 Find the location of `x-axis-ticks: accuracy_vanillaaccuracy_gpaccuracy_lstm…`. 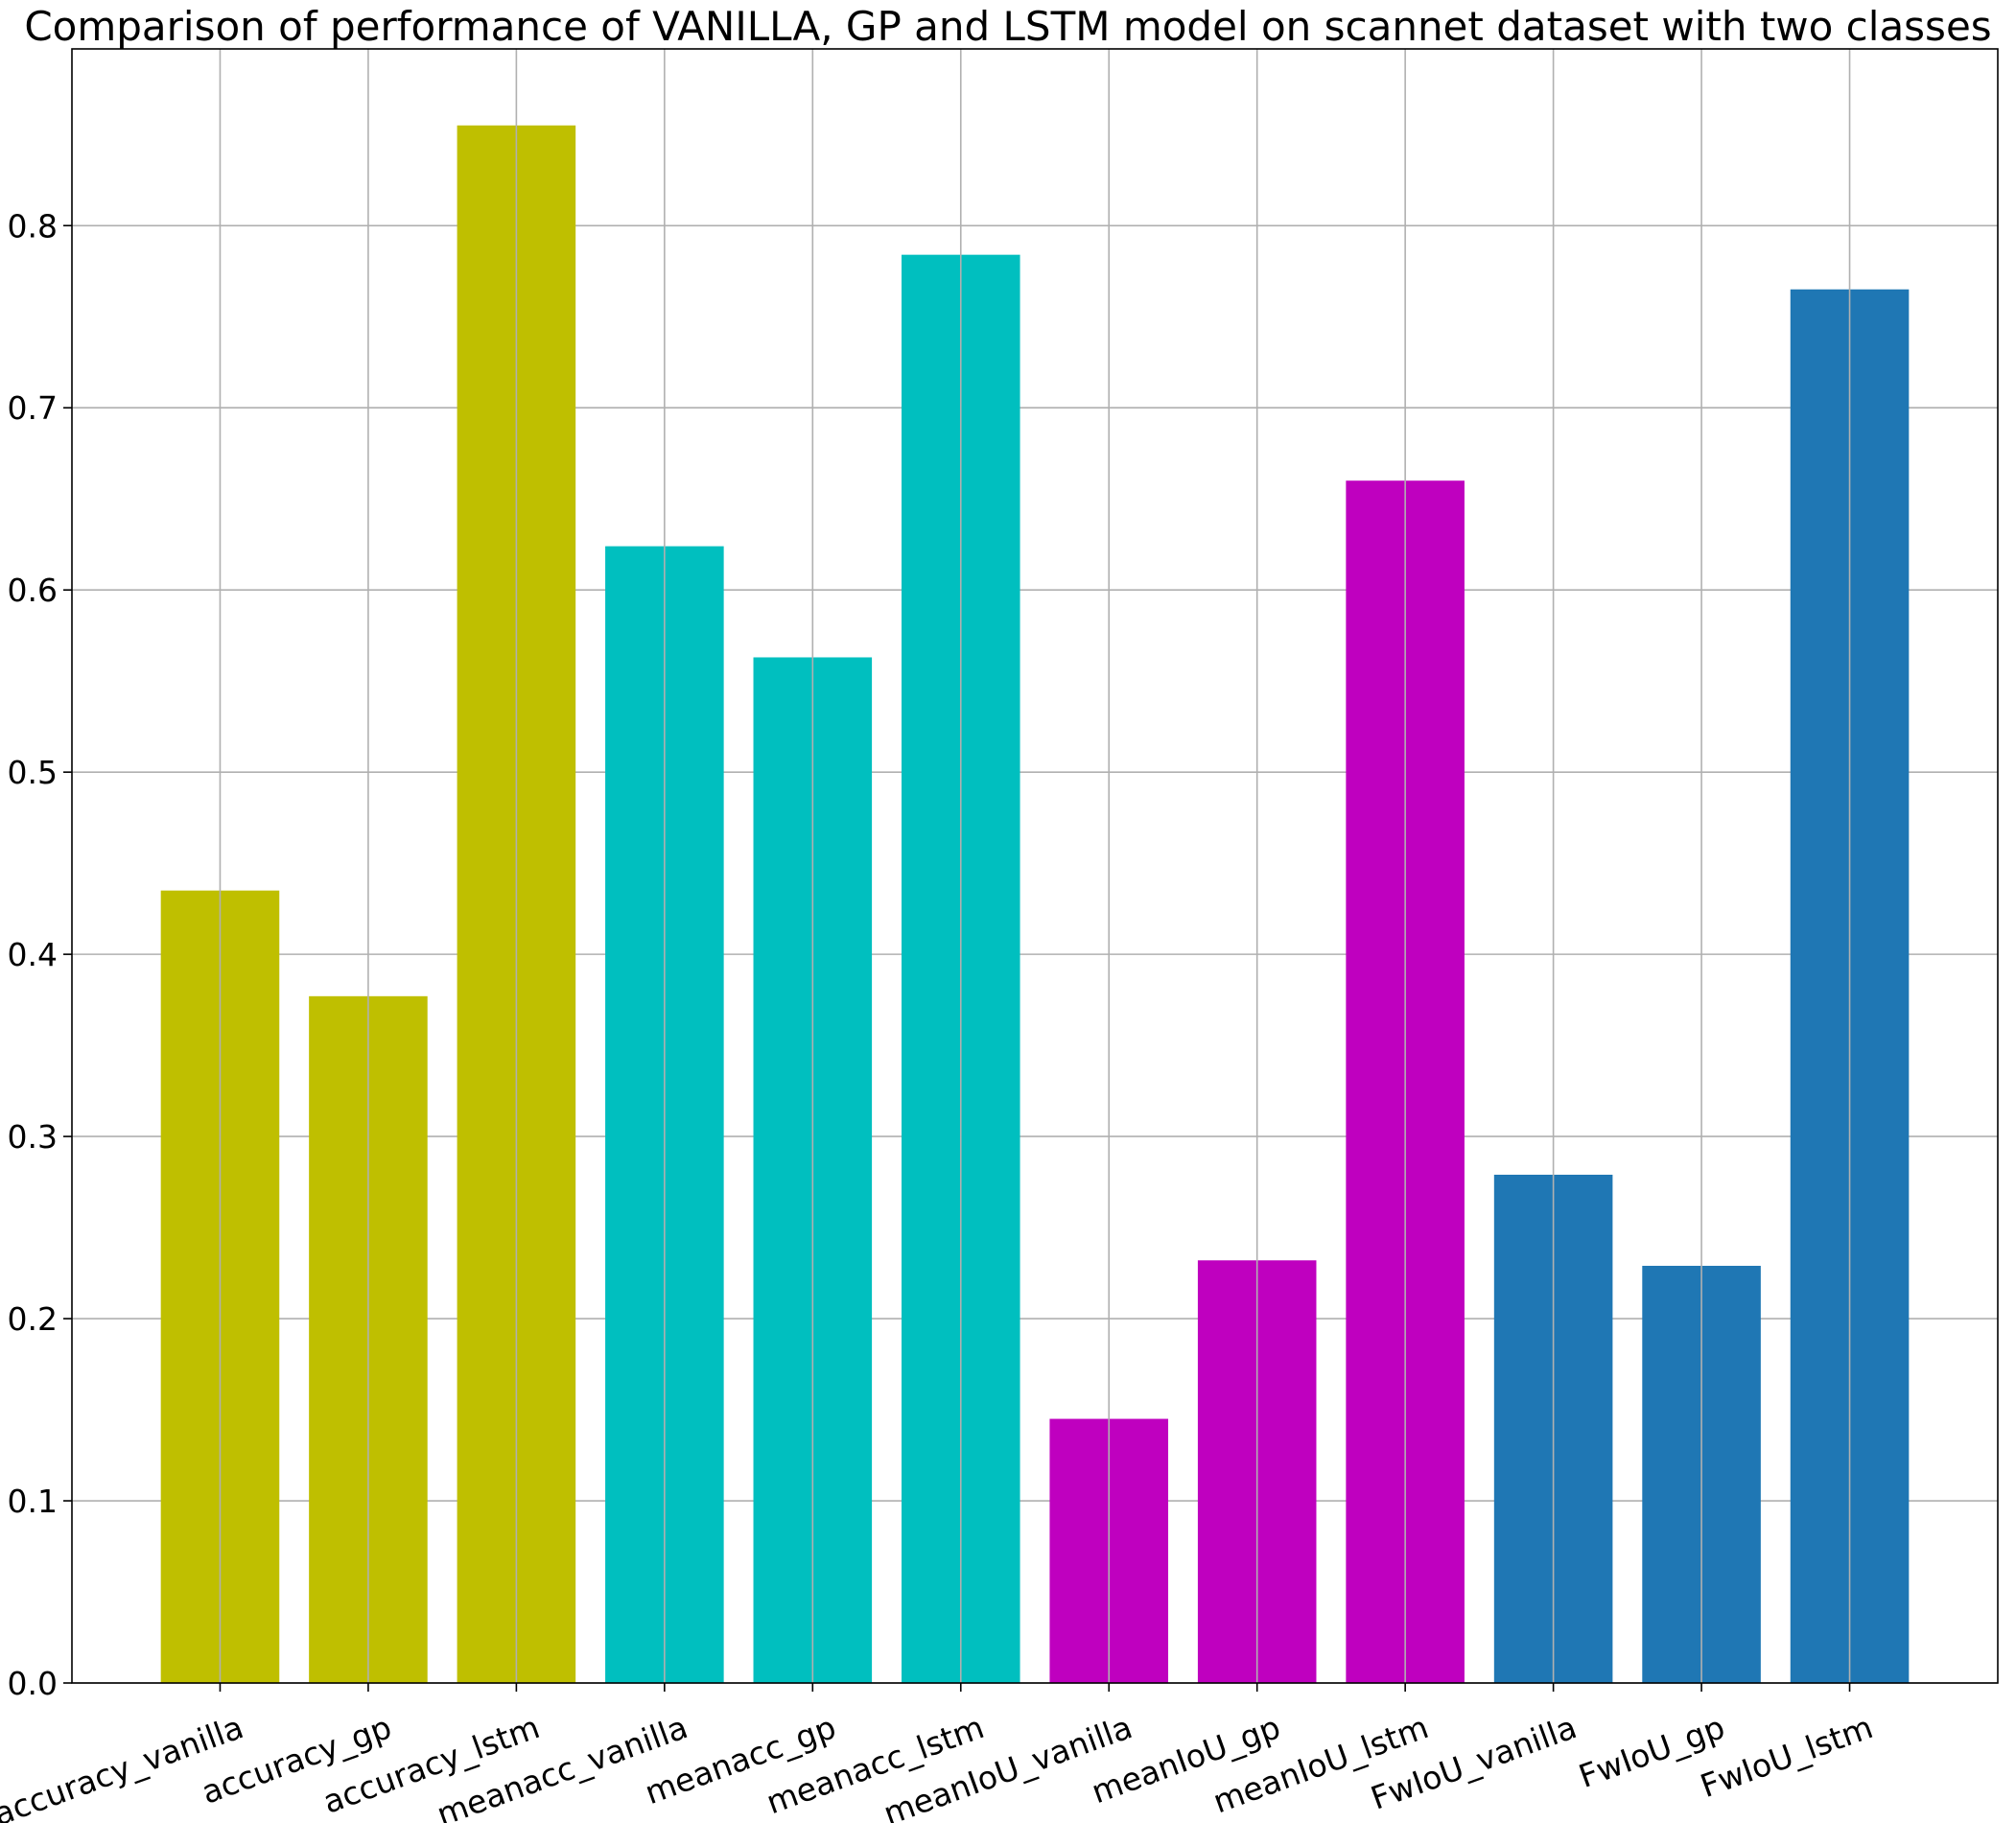

x-axis-ticks: accuracy_vanillaaccuracy_gpaccuracy_lstm… is located at coordinates (939, 1753).